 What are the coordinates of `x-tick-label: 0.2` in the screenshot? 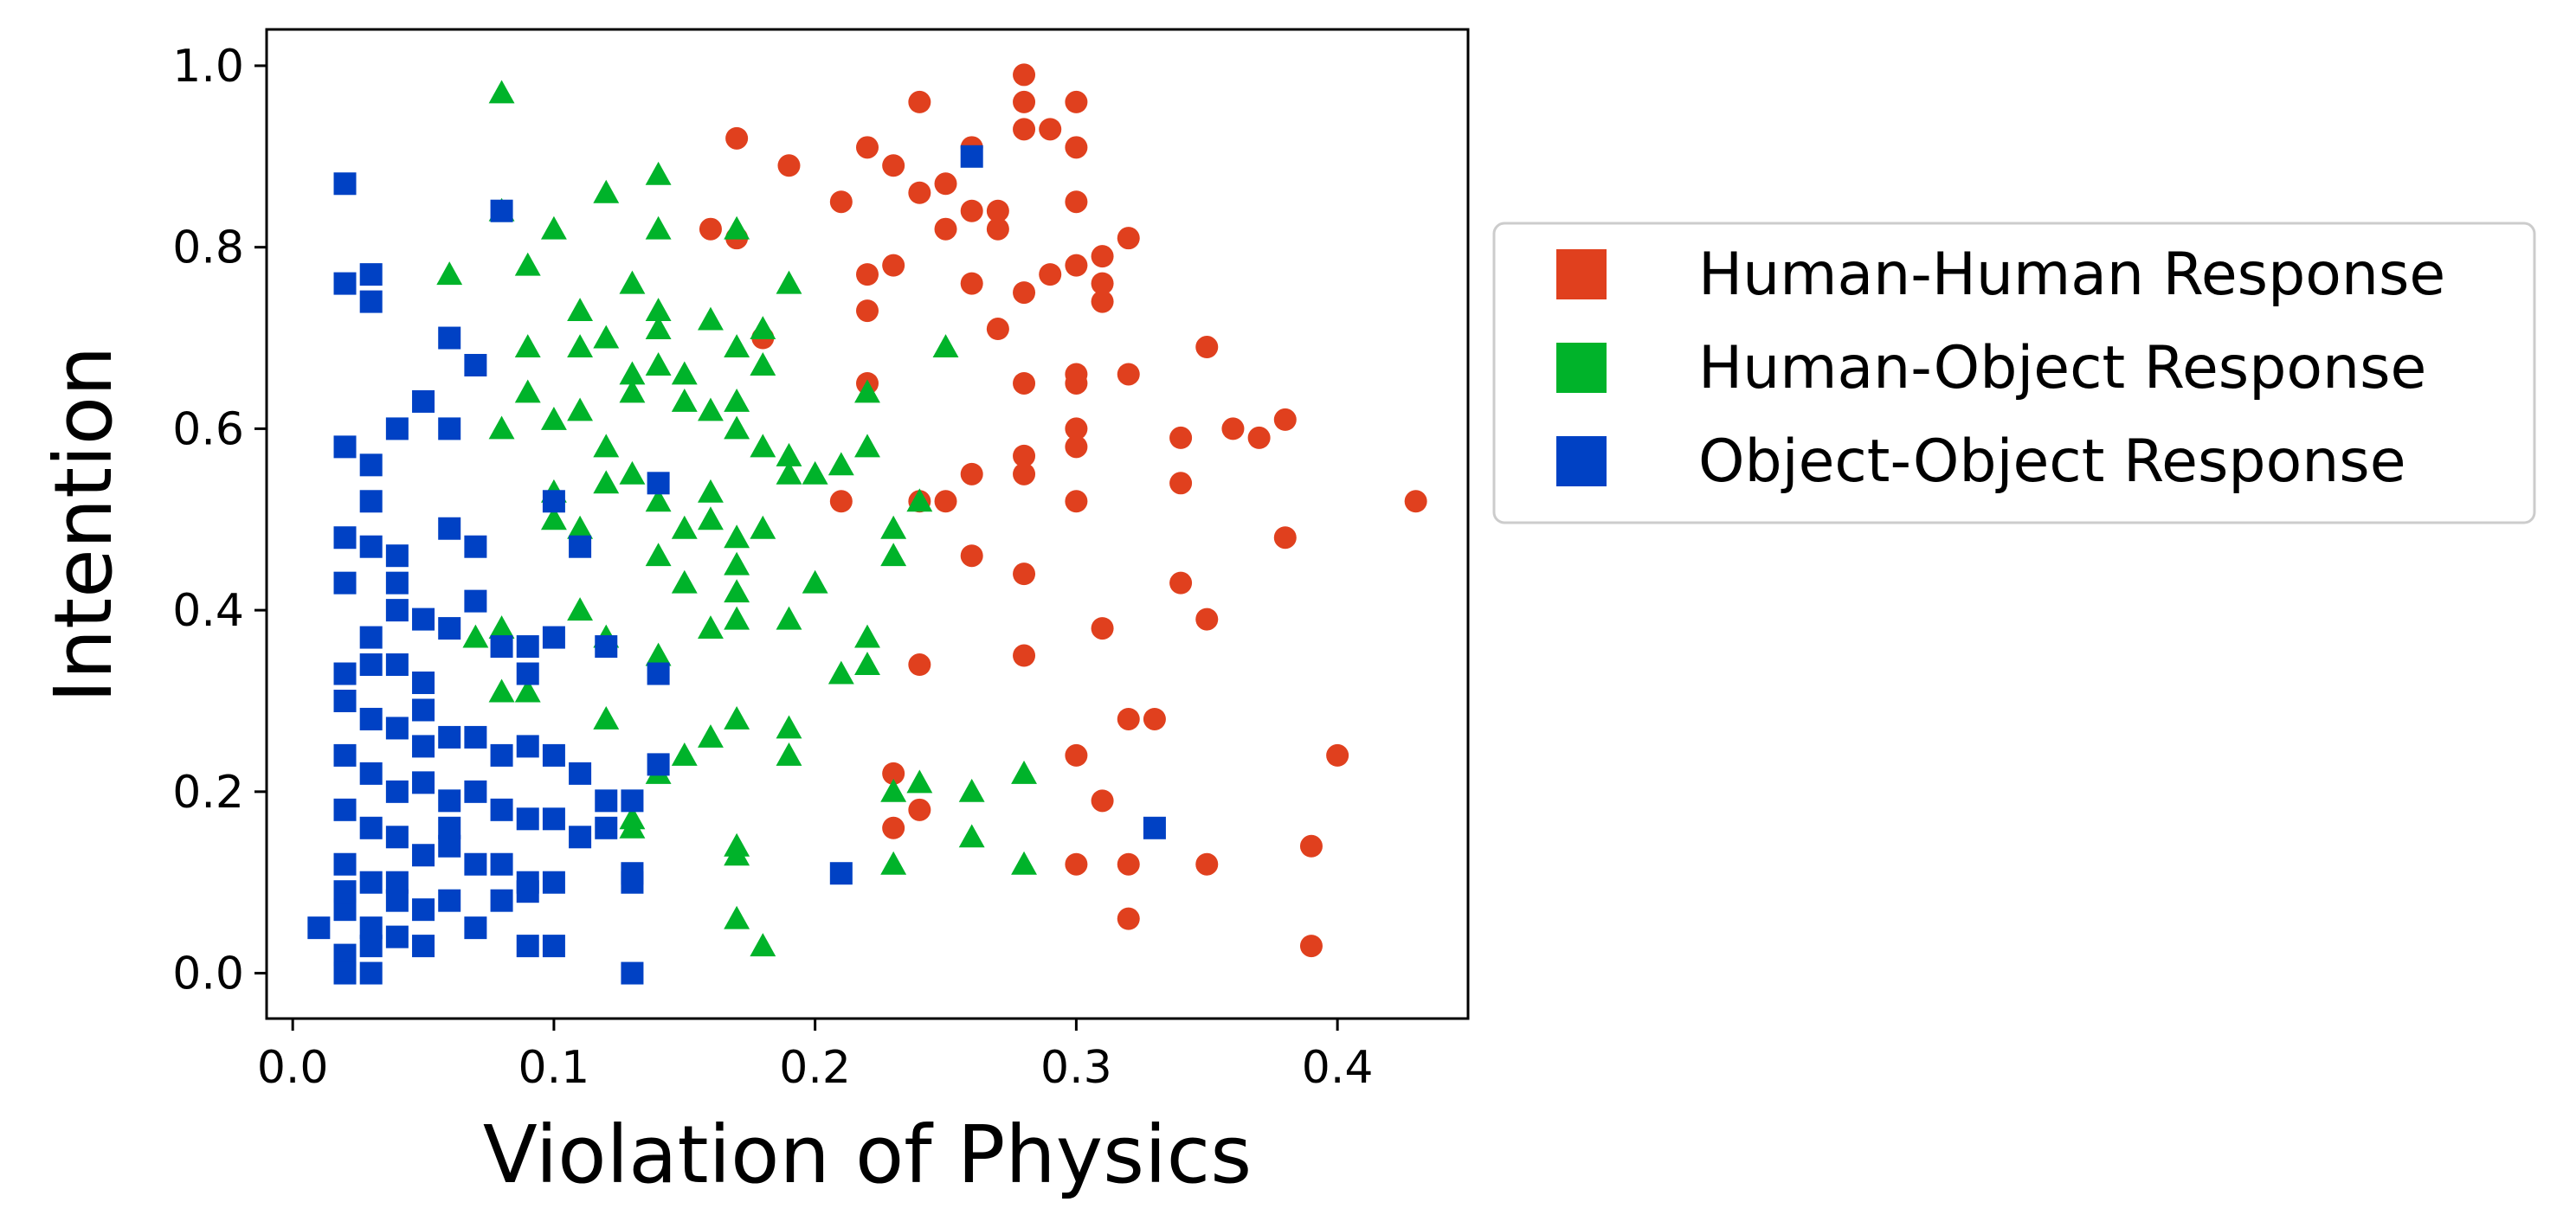 It's located at (815, 1068).